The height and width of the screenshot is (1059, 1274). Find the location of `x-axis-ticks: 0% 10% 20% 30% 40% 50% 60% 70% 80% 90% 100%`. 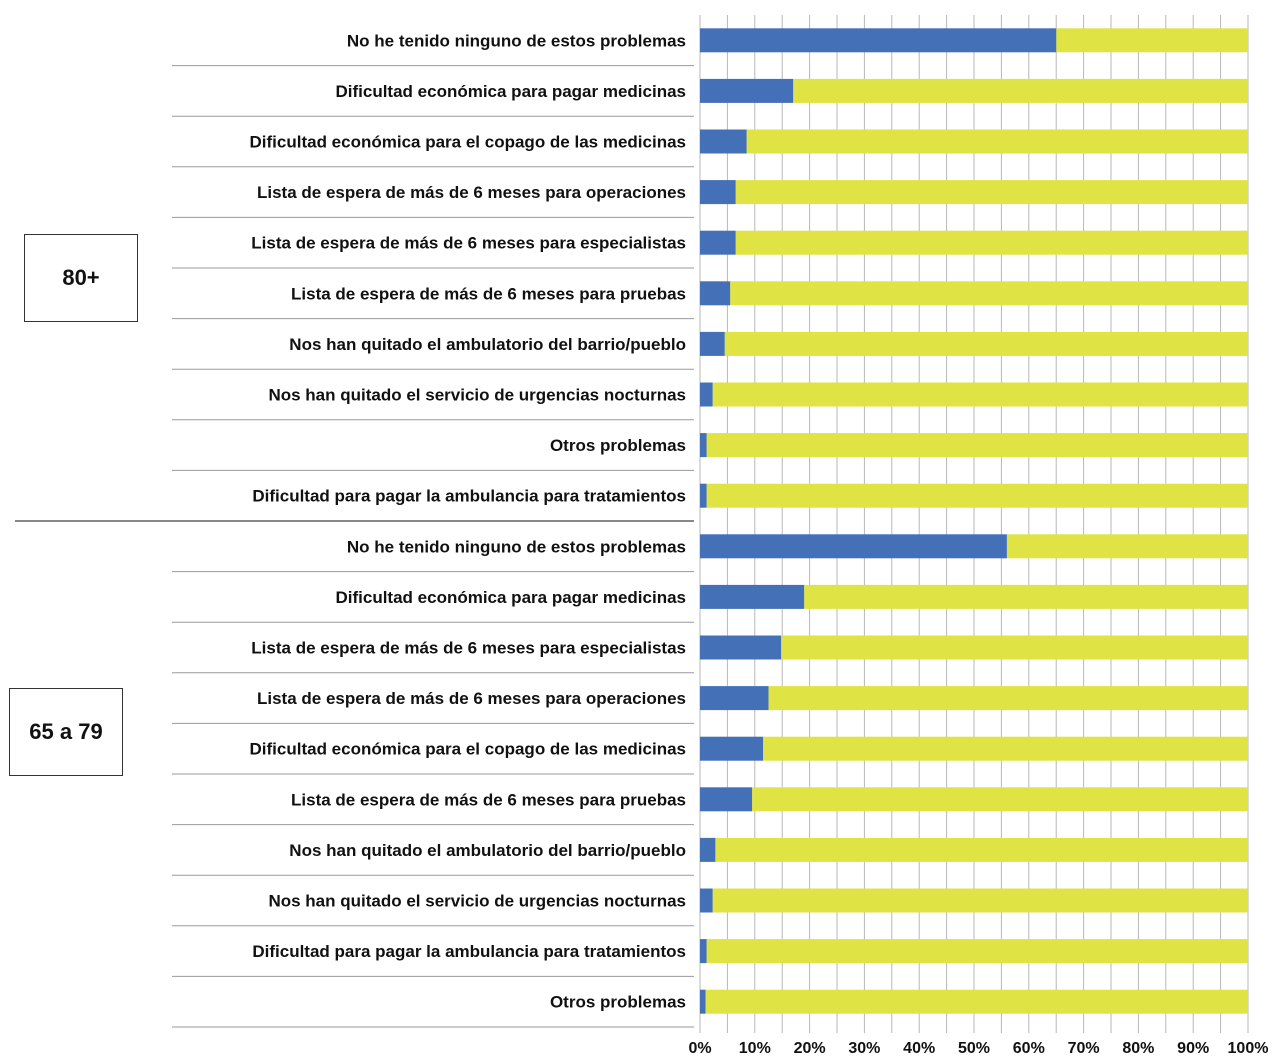

x-axis-ticks: 0% 10% 20% 30% 40% 50% 60% 70% 80% 90% 100% is located at coordinates (978, 1048).